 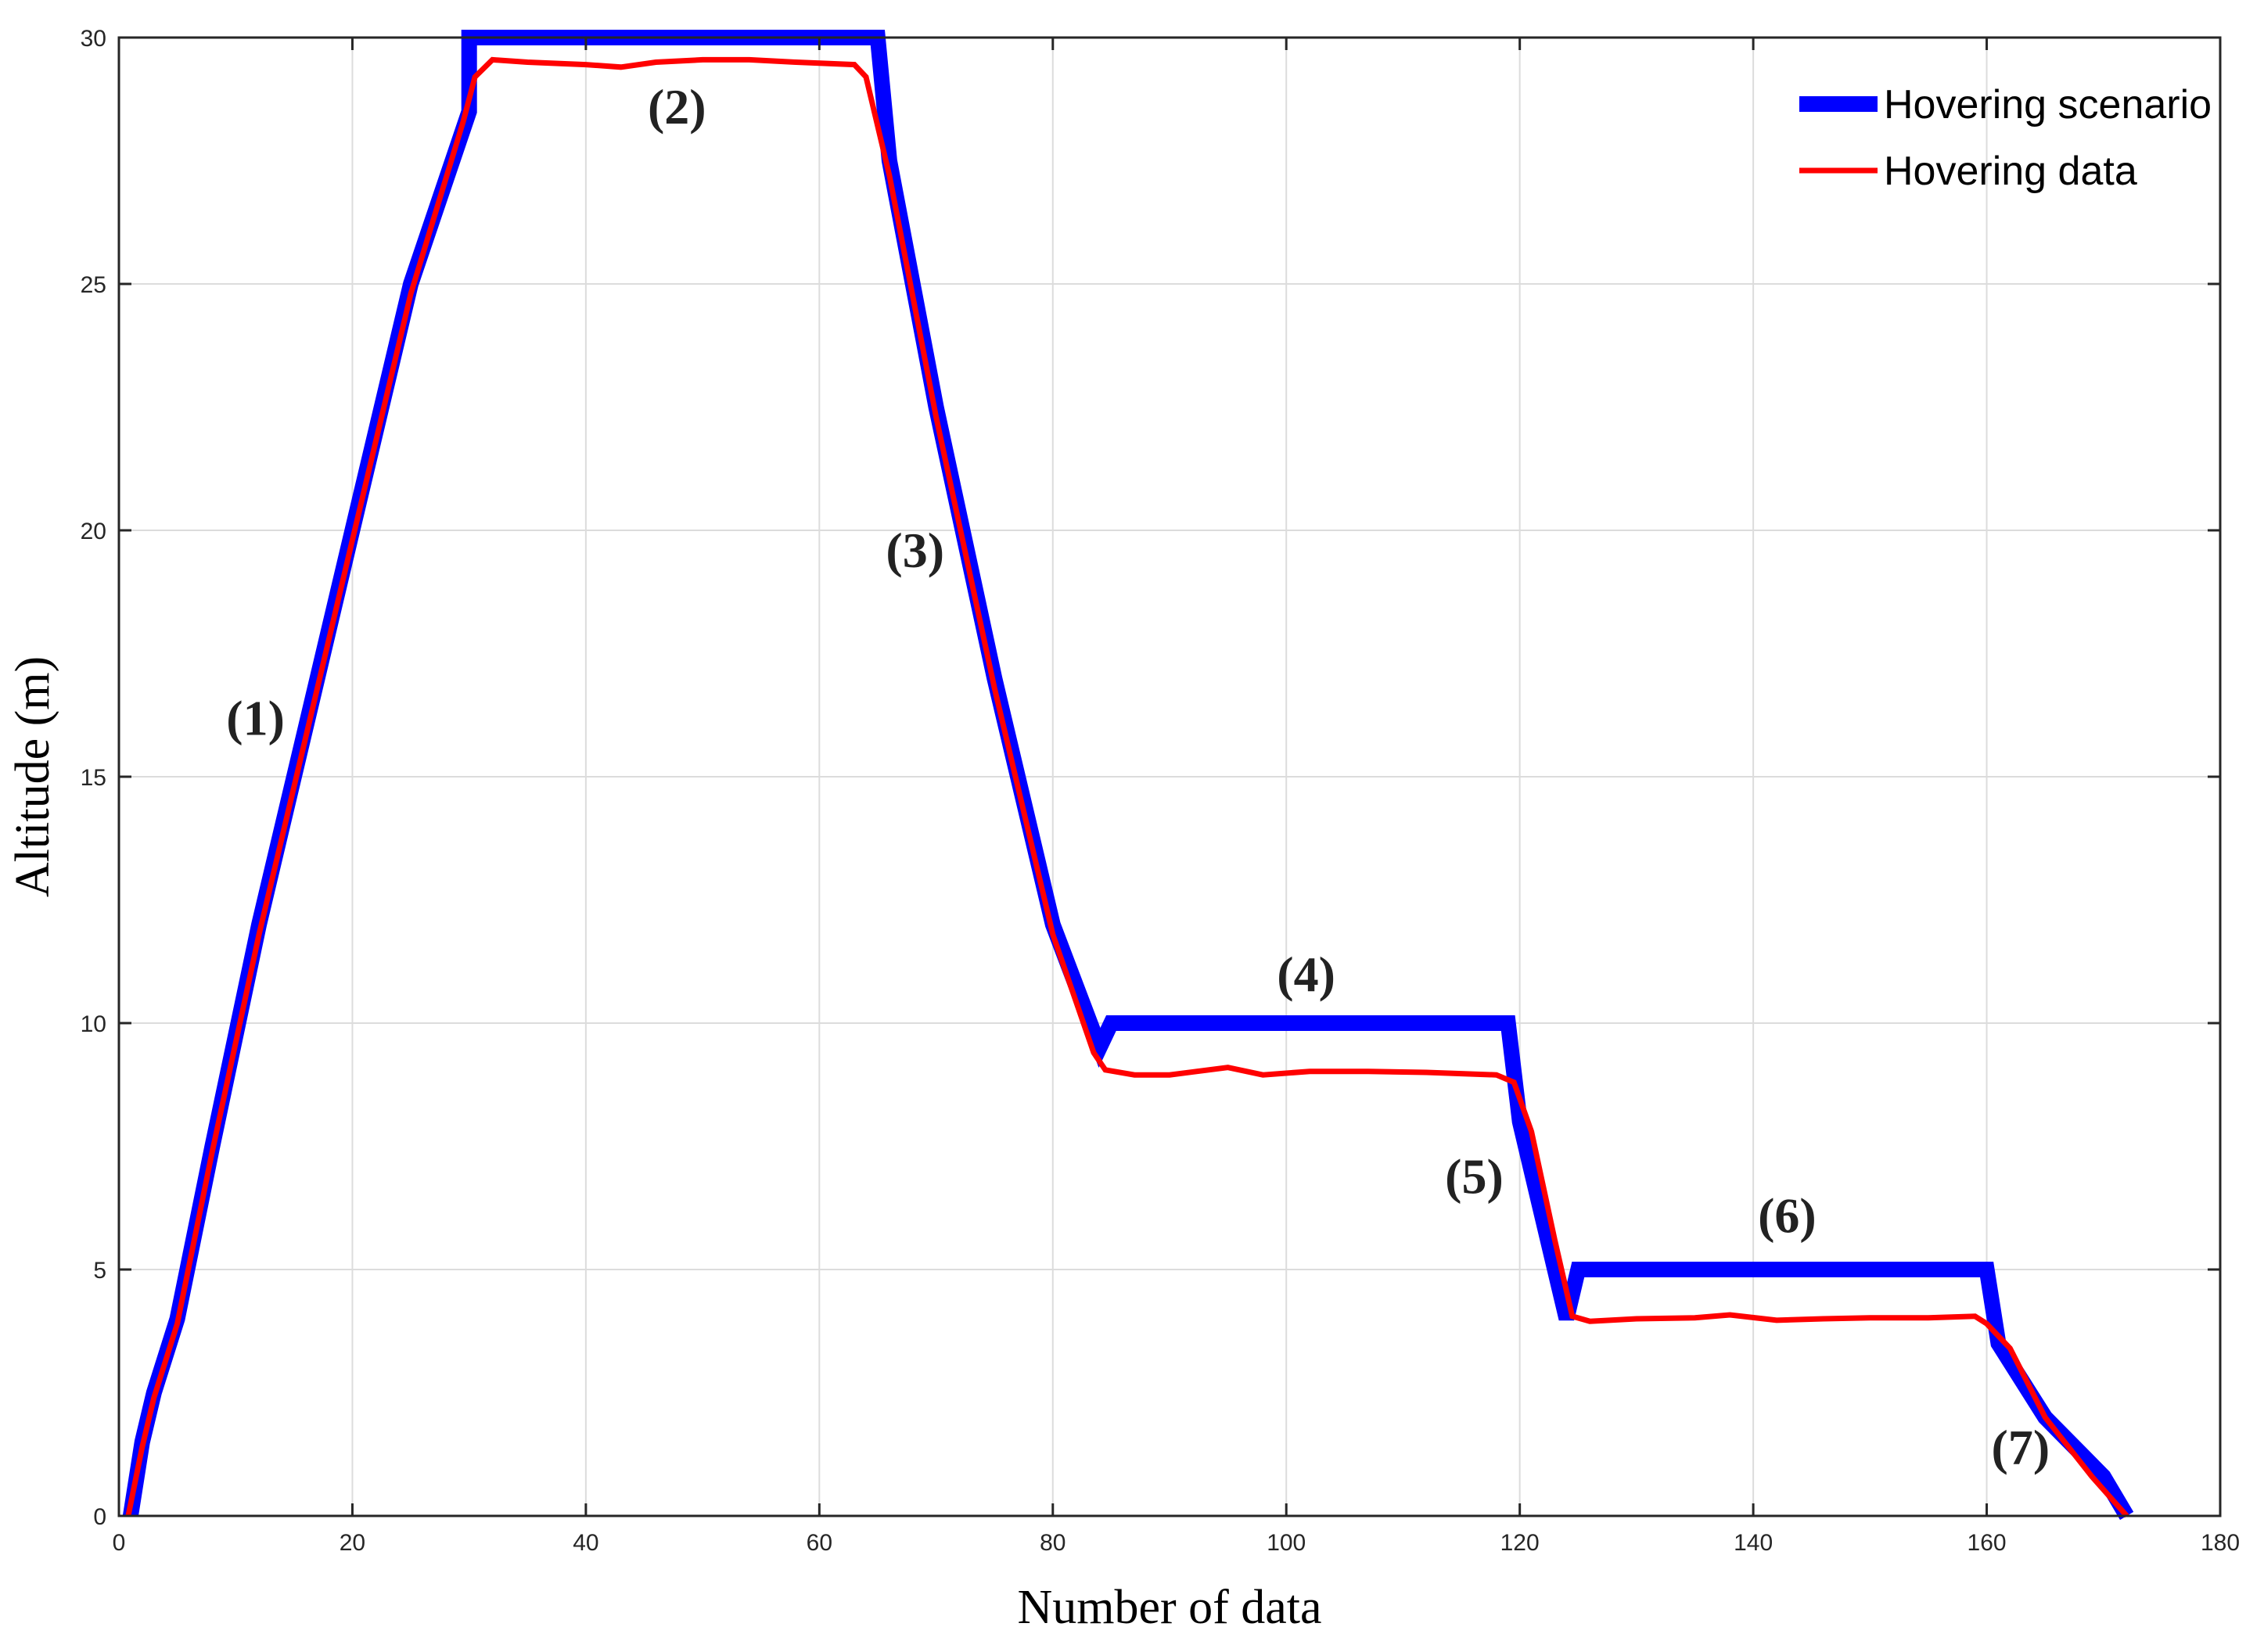 I want to click on x-tick-label: 120, so click(x=1520, y=1543).